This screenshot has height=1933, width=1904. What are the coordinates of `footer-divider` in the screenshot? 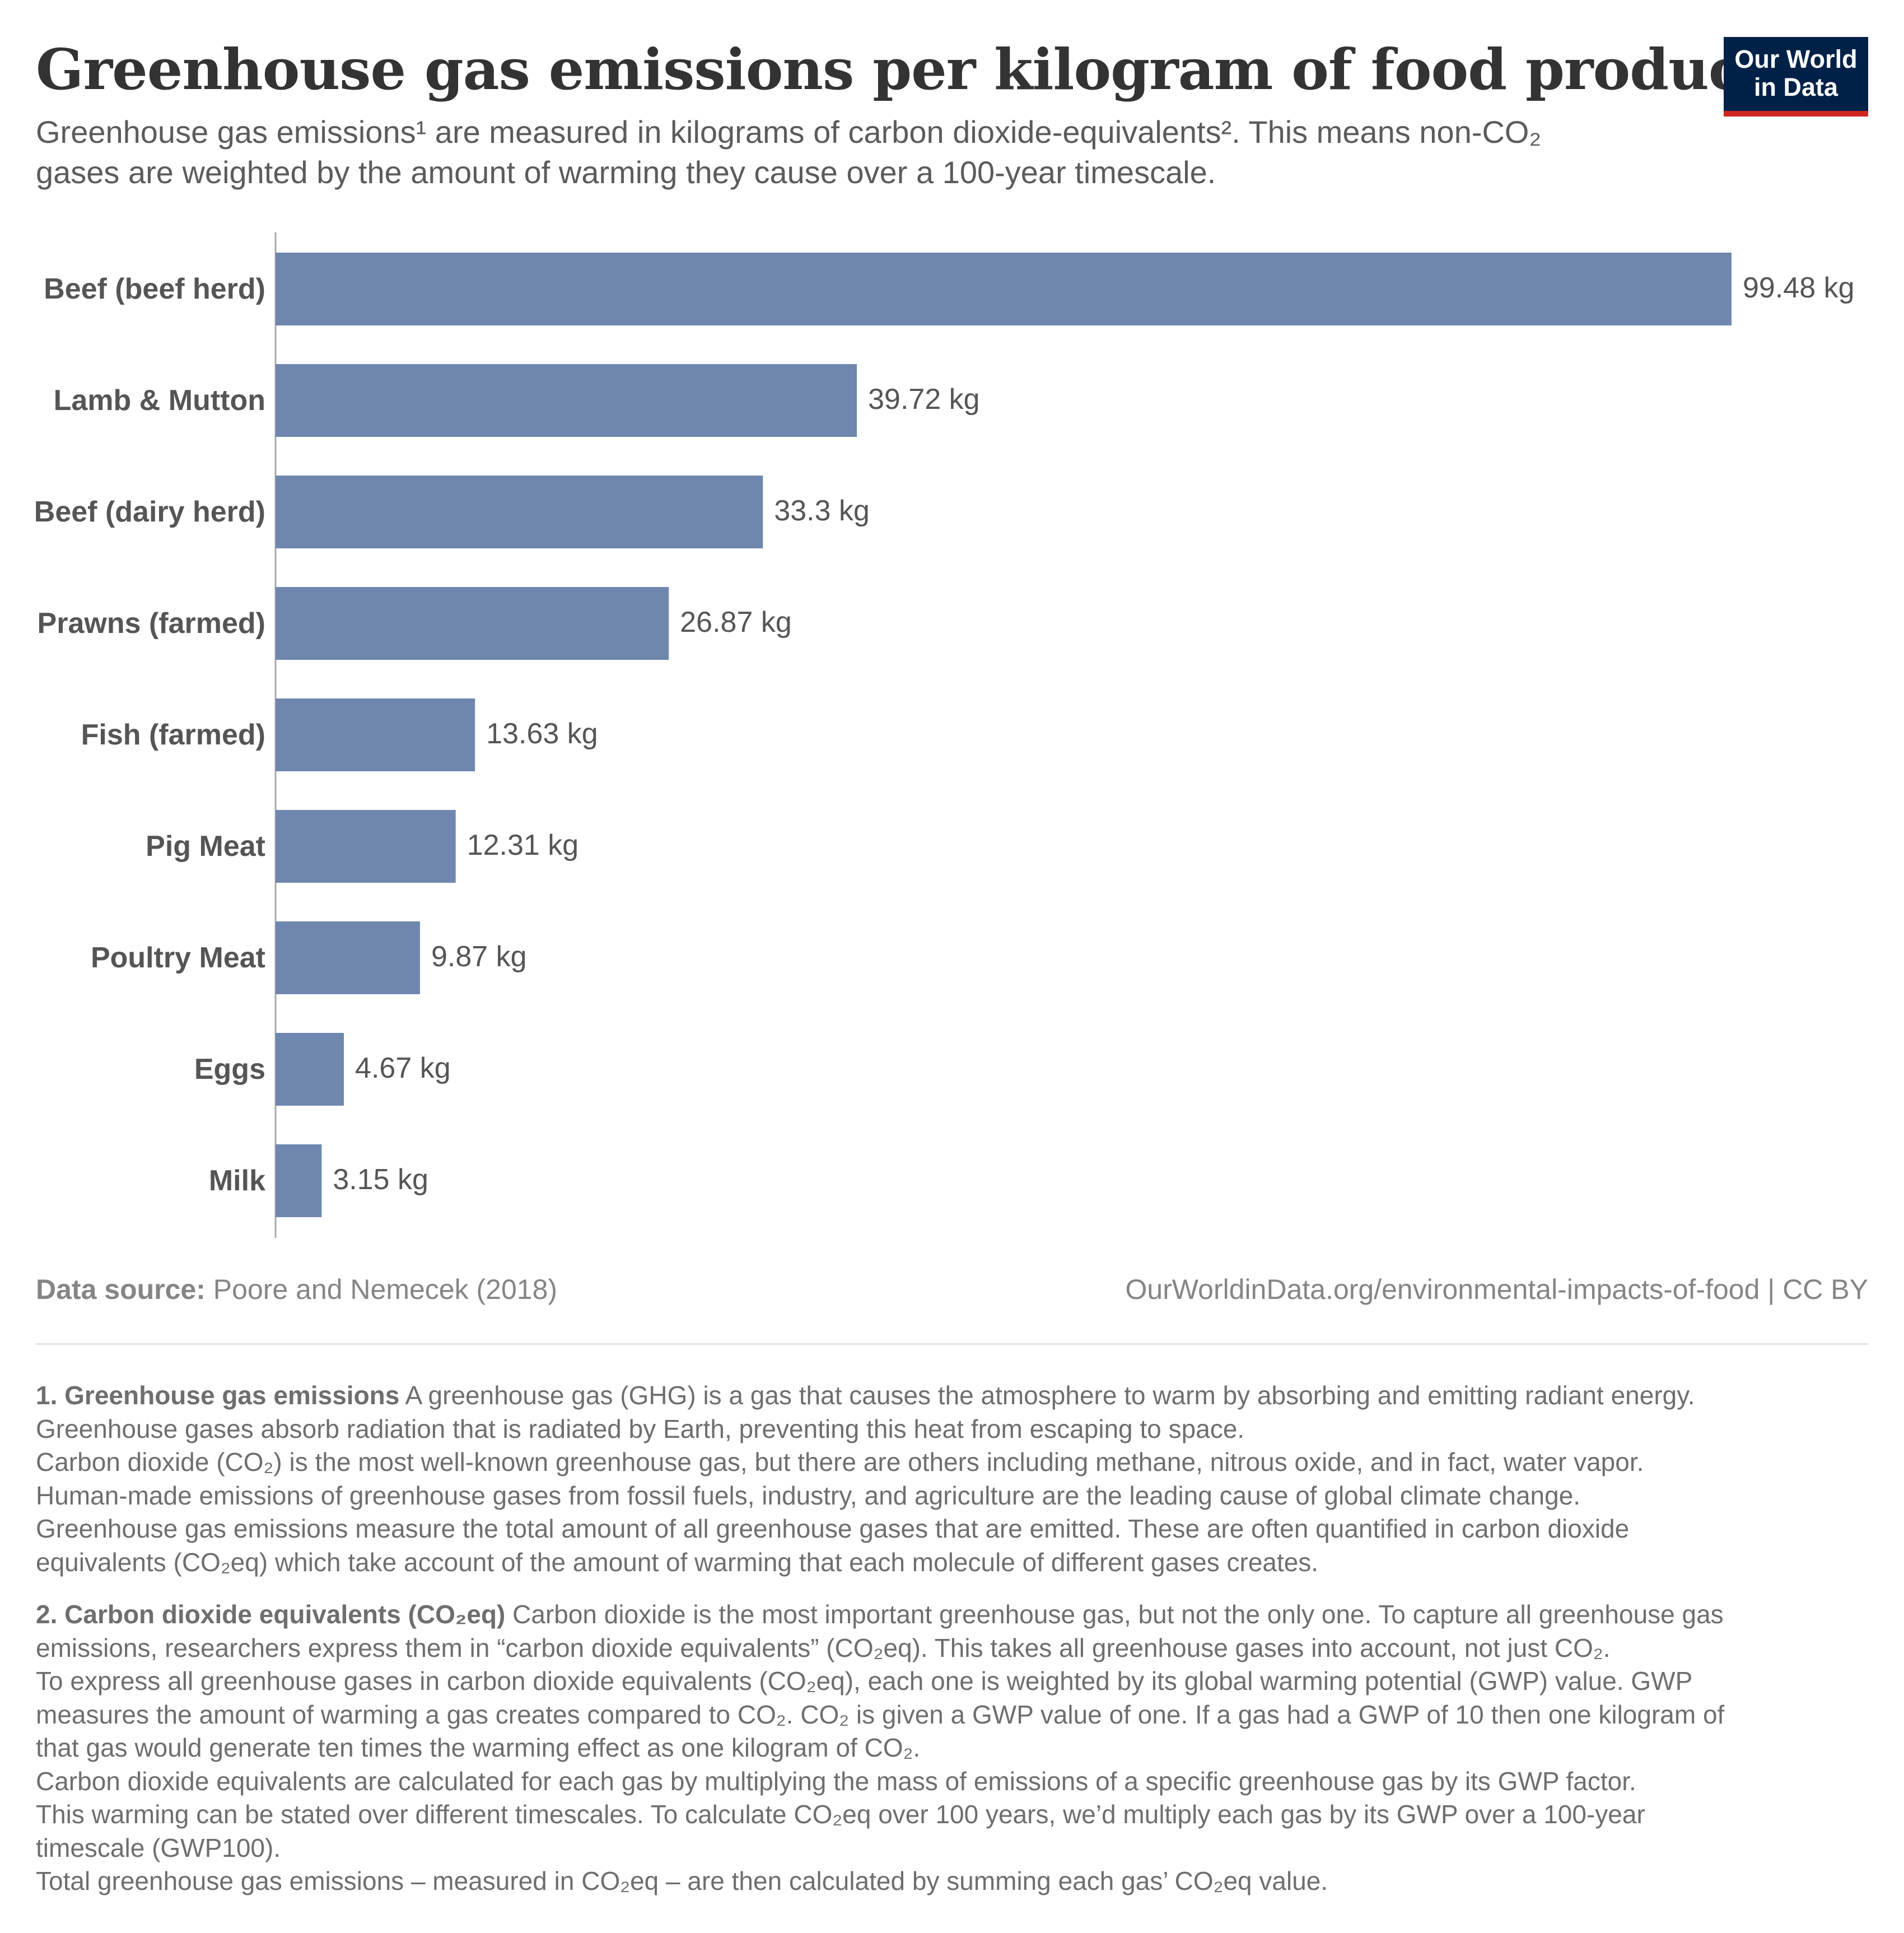 It's located at (952, 1344).